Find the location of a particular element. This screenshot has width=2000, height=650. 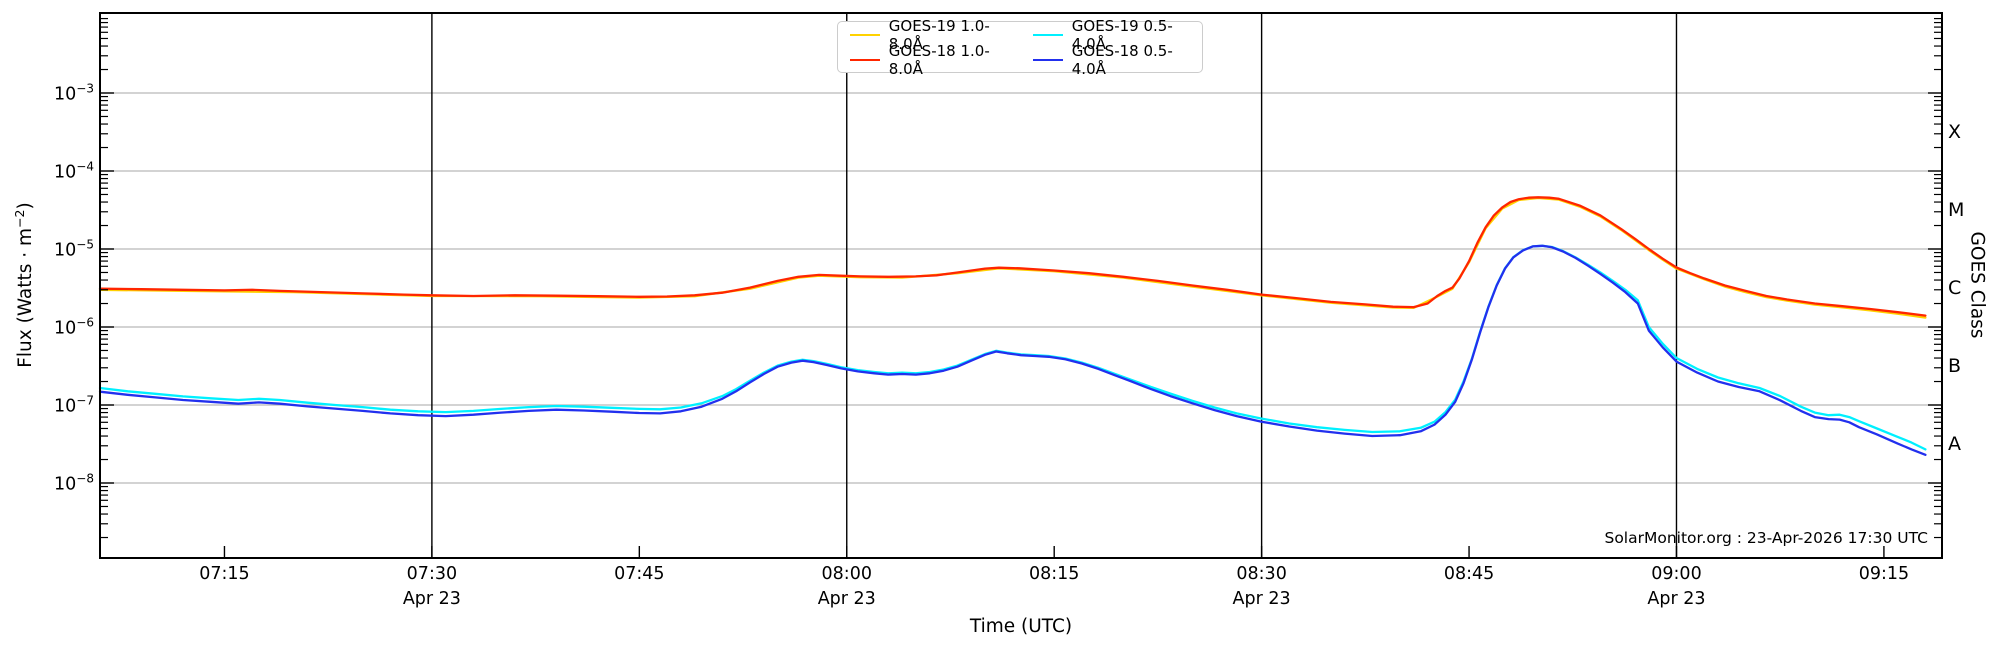

y-tick-label: 10⁻⁵ is located at coordinates (74, 249).